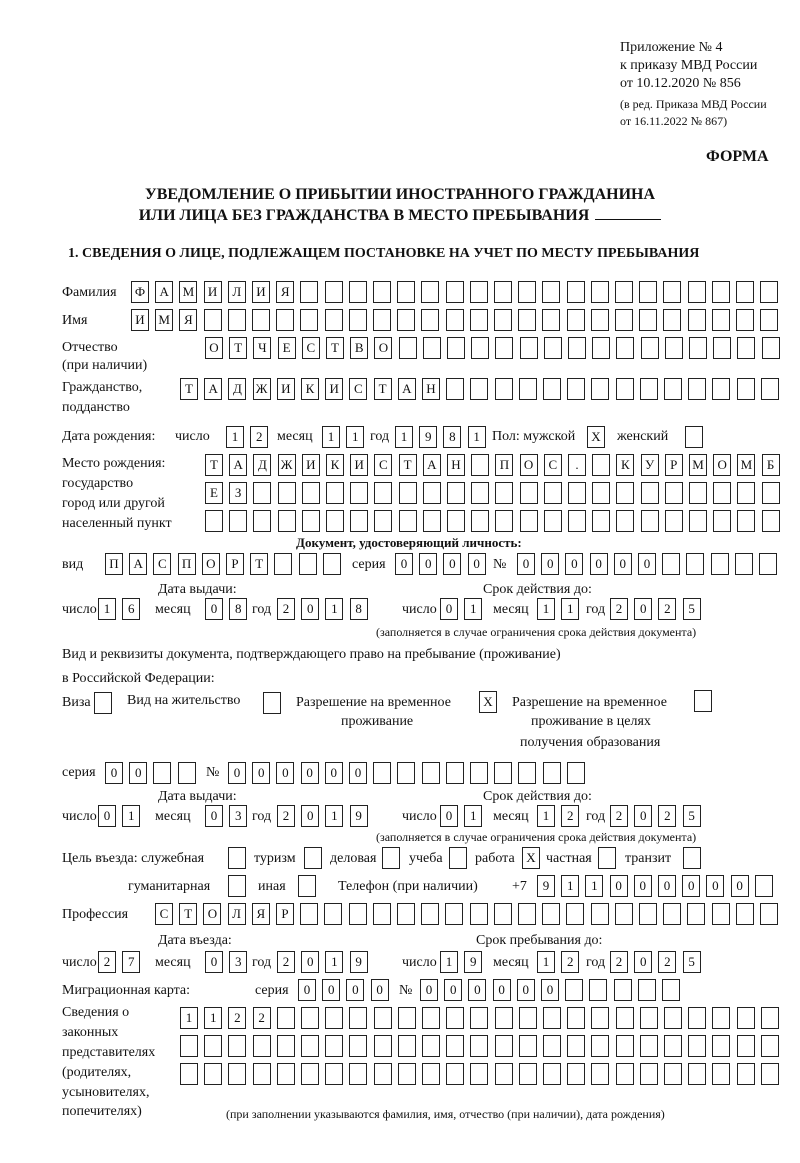  I want to click on char-box: М, so click(188, 292).